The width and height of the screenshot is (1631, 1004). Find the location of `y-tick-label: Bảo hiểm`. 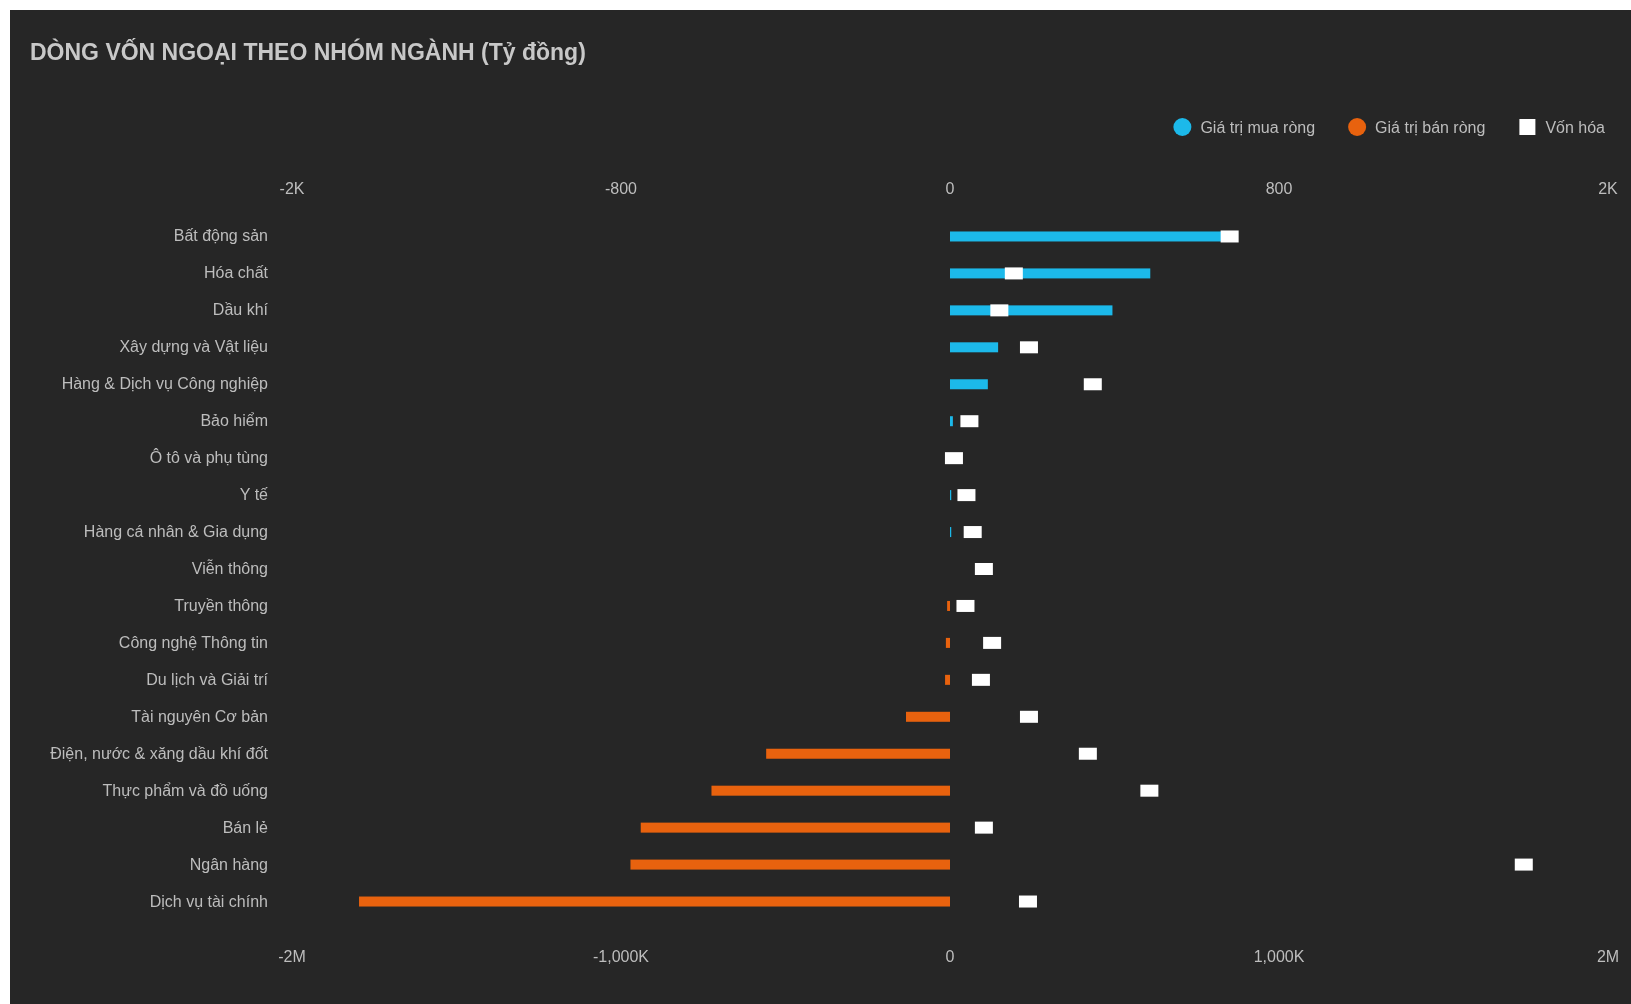

y-tick-label: Bảo hiểm is located at coordinates (234, 421).